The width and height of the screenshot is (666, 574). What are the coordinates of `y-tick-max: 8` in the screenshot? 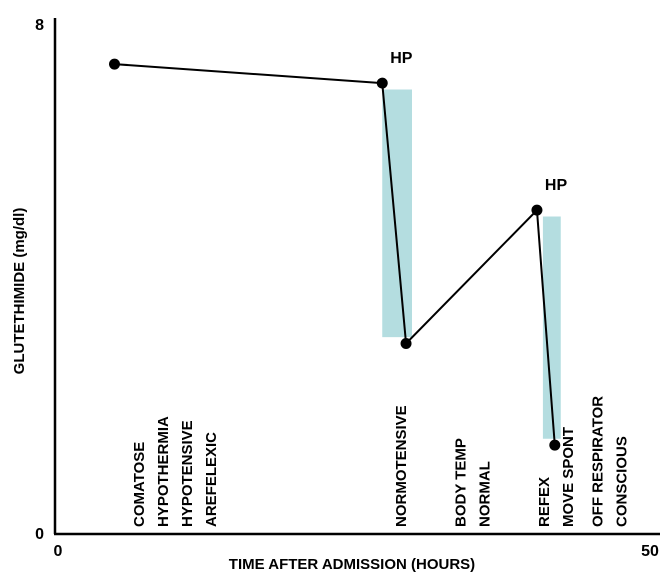 It's located at (39, 25).